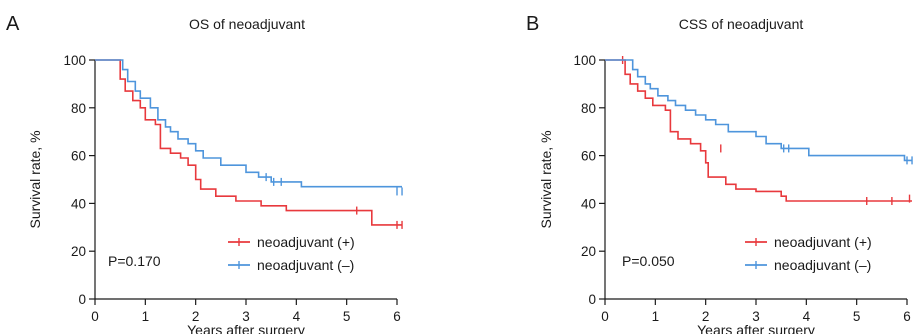 The width and height of the screenshot is (920, 334). Describe the element at coordinates (13, 24) in the screenshot. I see `panel-letter: A` at that location.